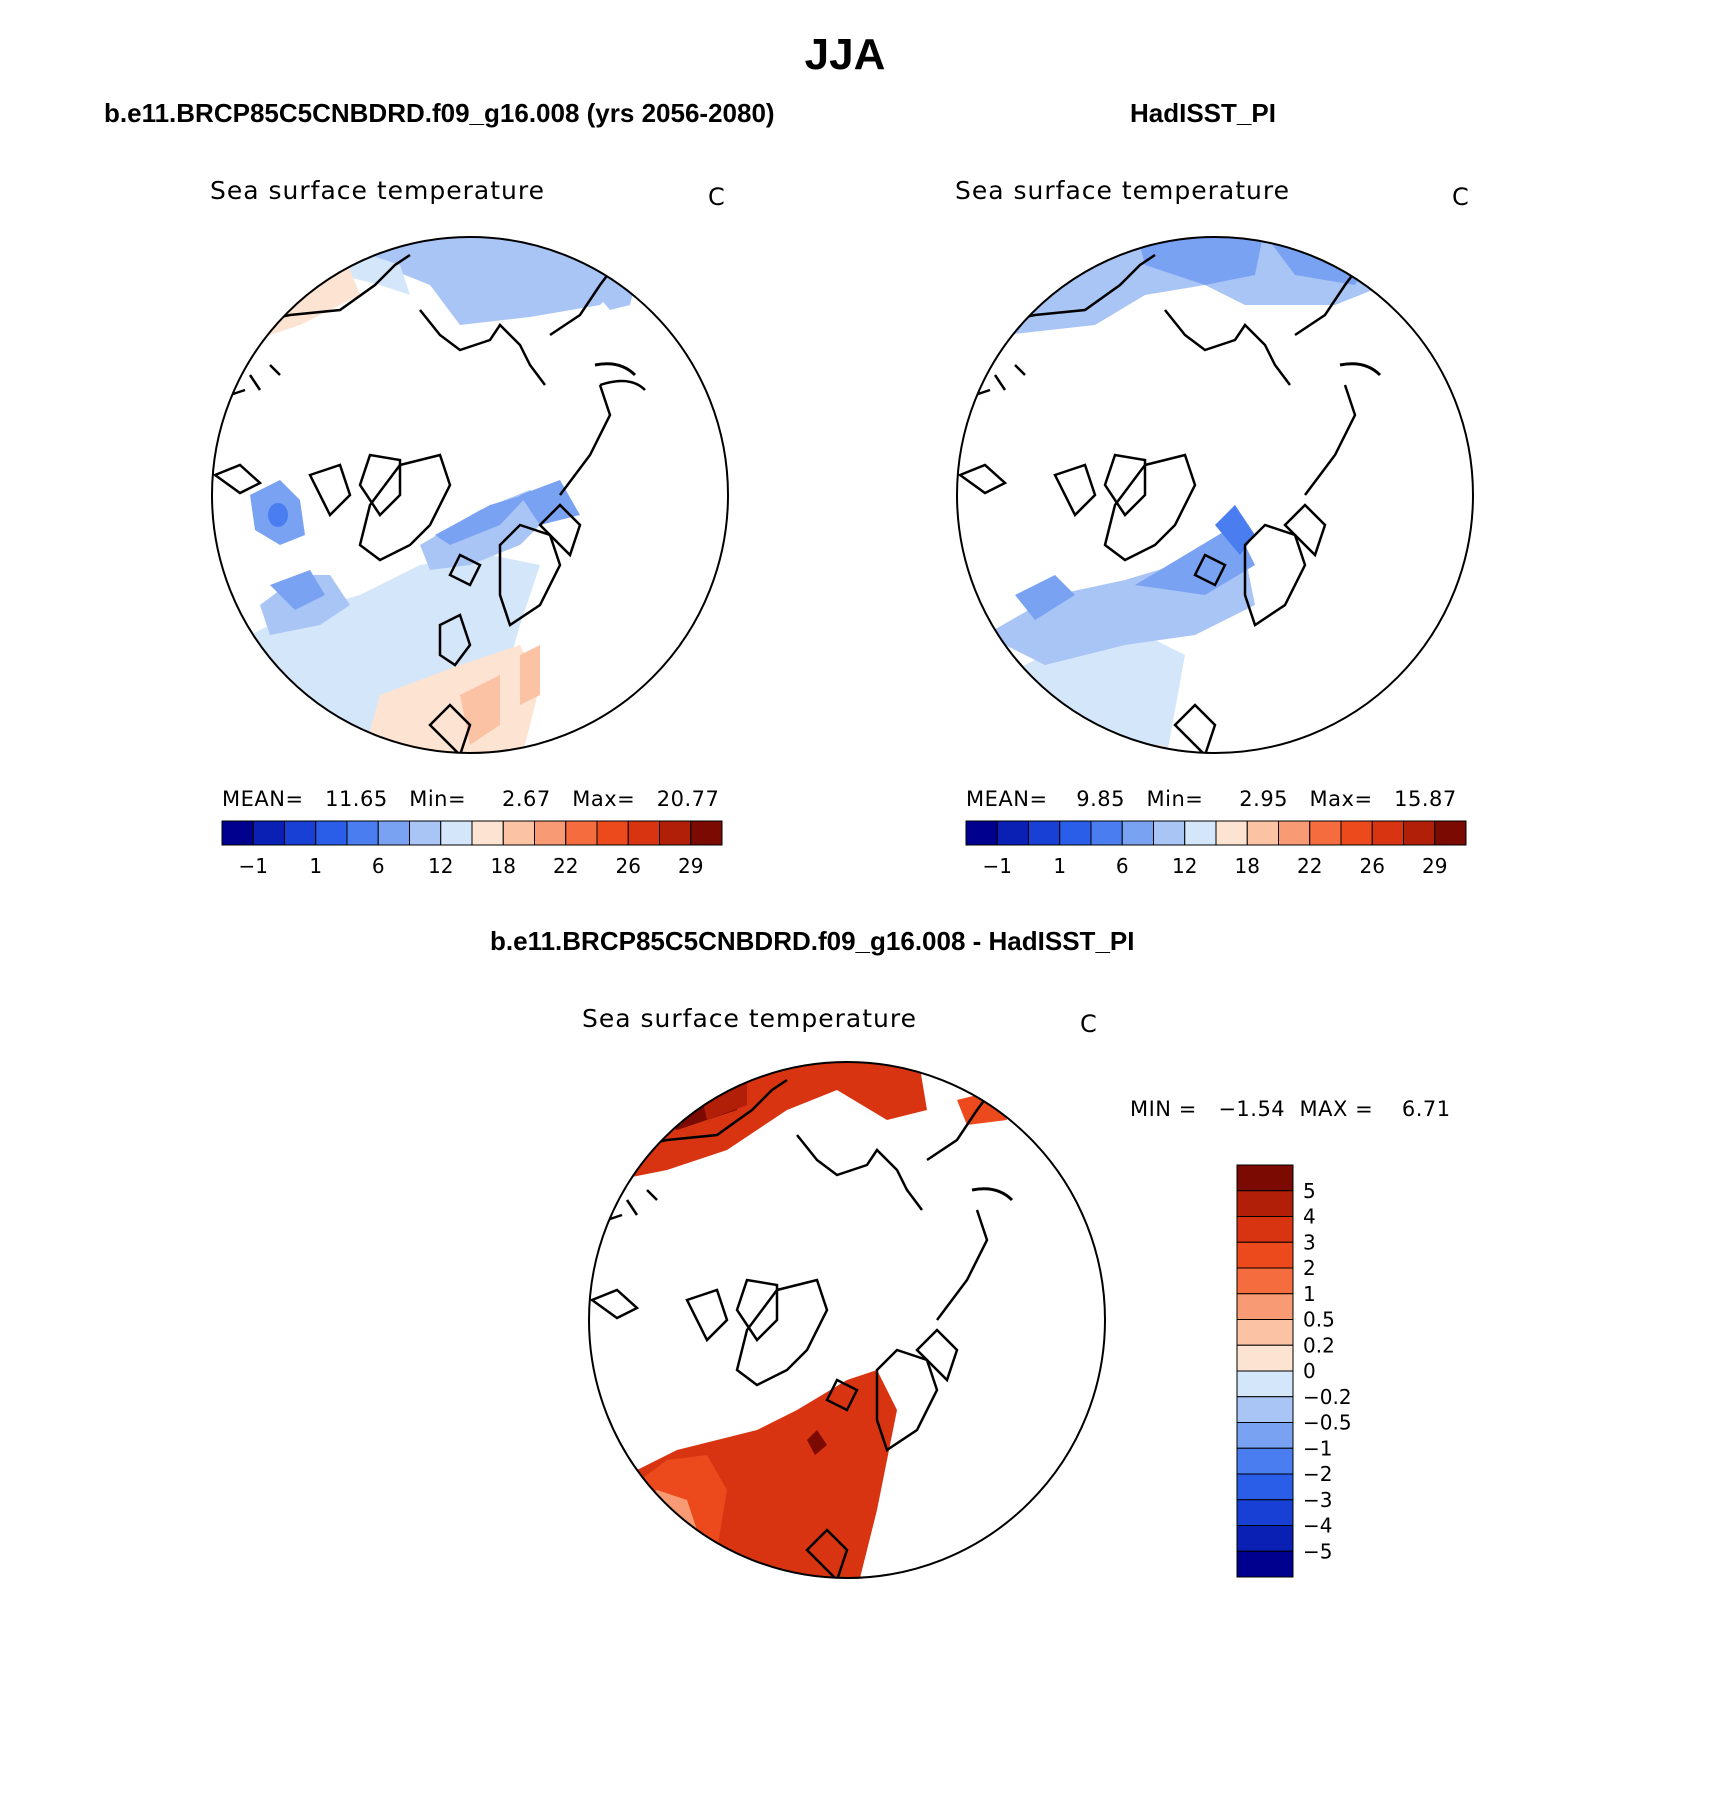 The width and height of the screenshot is (1710, 1806). I want to click on model-variable-title: Sea surface temperature, so click(377, 190).